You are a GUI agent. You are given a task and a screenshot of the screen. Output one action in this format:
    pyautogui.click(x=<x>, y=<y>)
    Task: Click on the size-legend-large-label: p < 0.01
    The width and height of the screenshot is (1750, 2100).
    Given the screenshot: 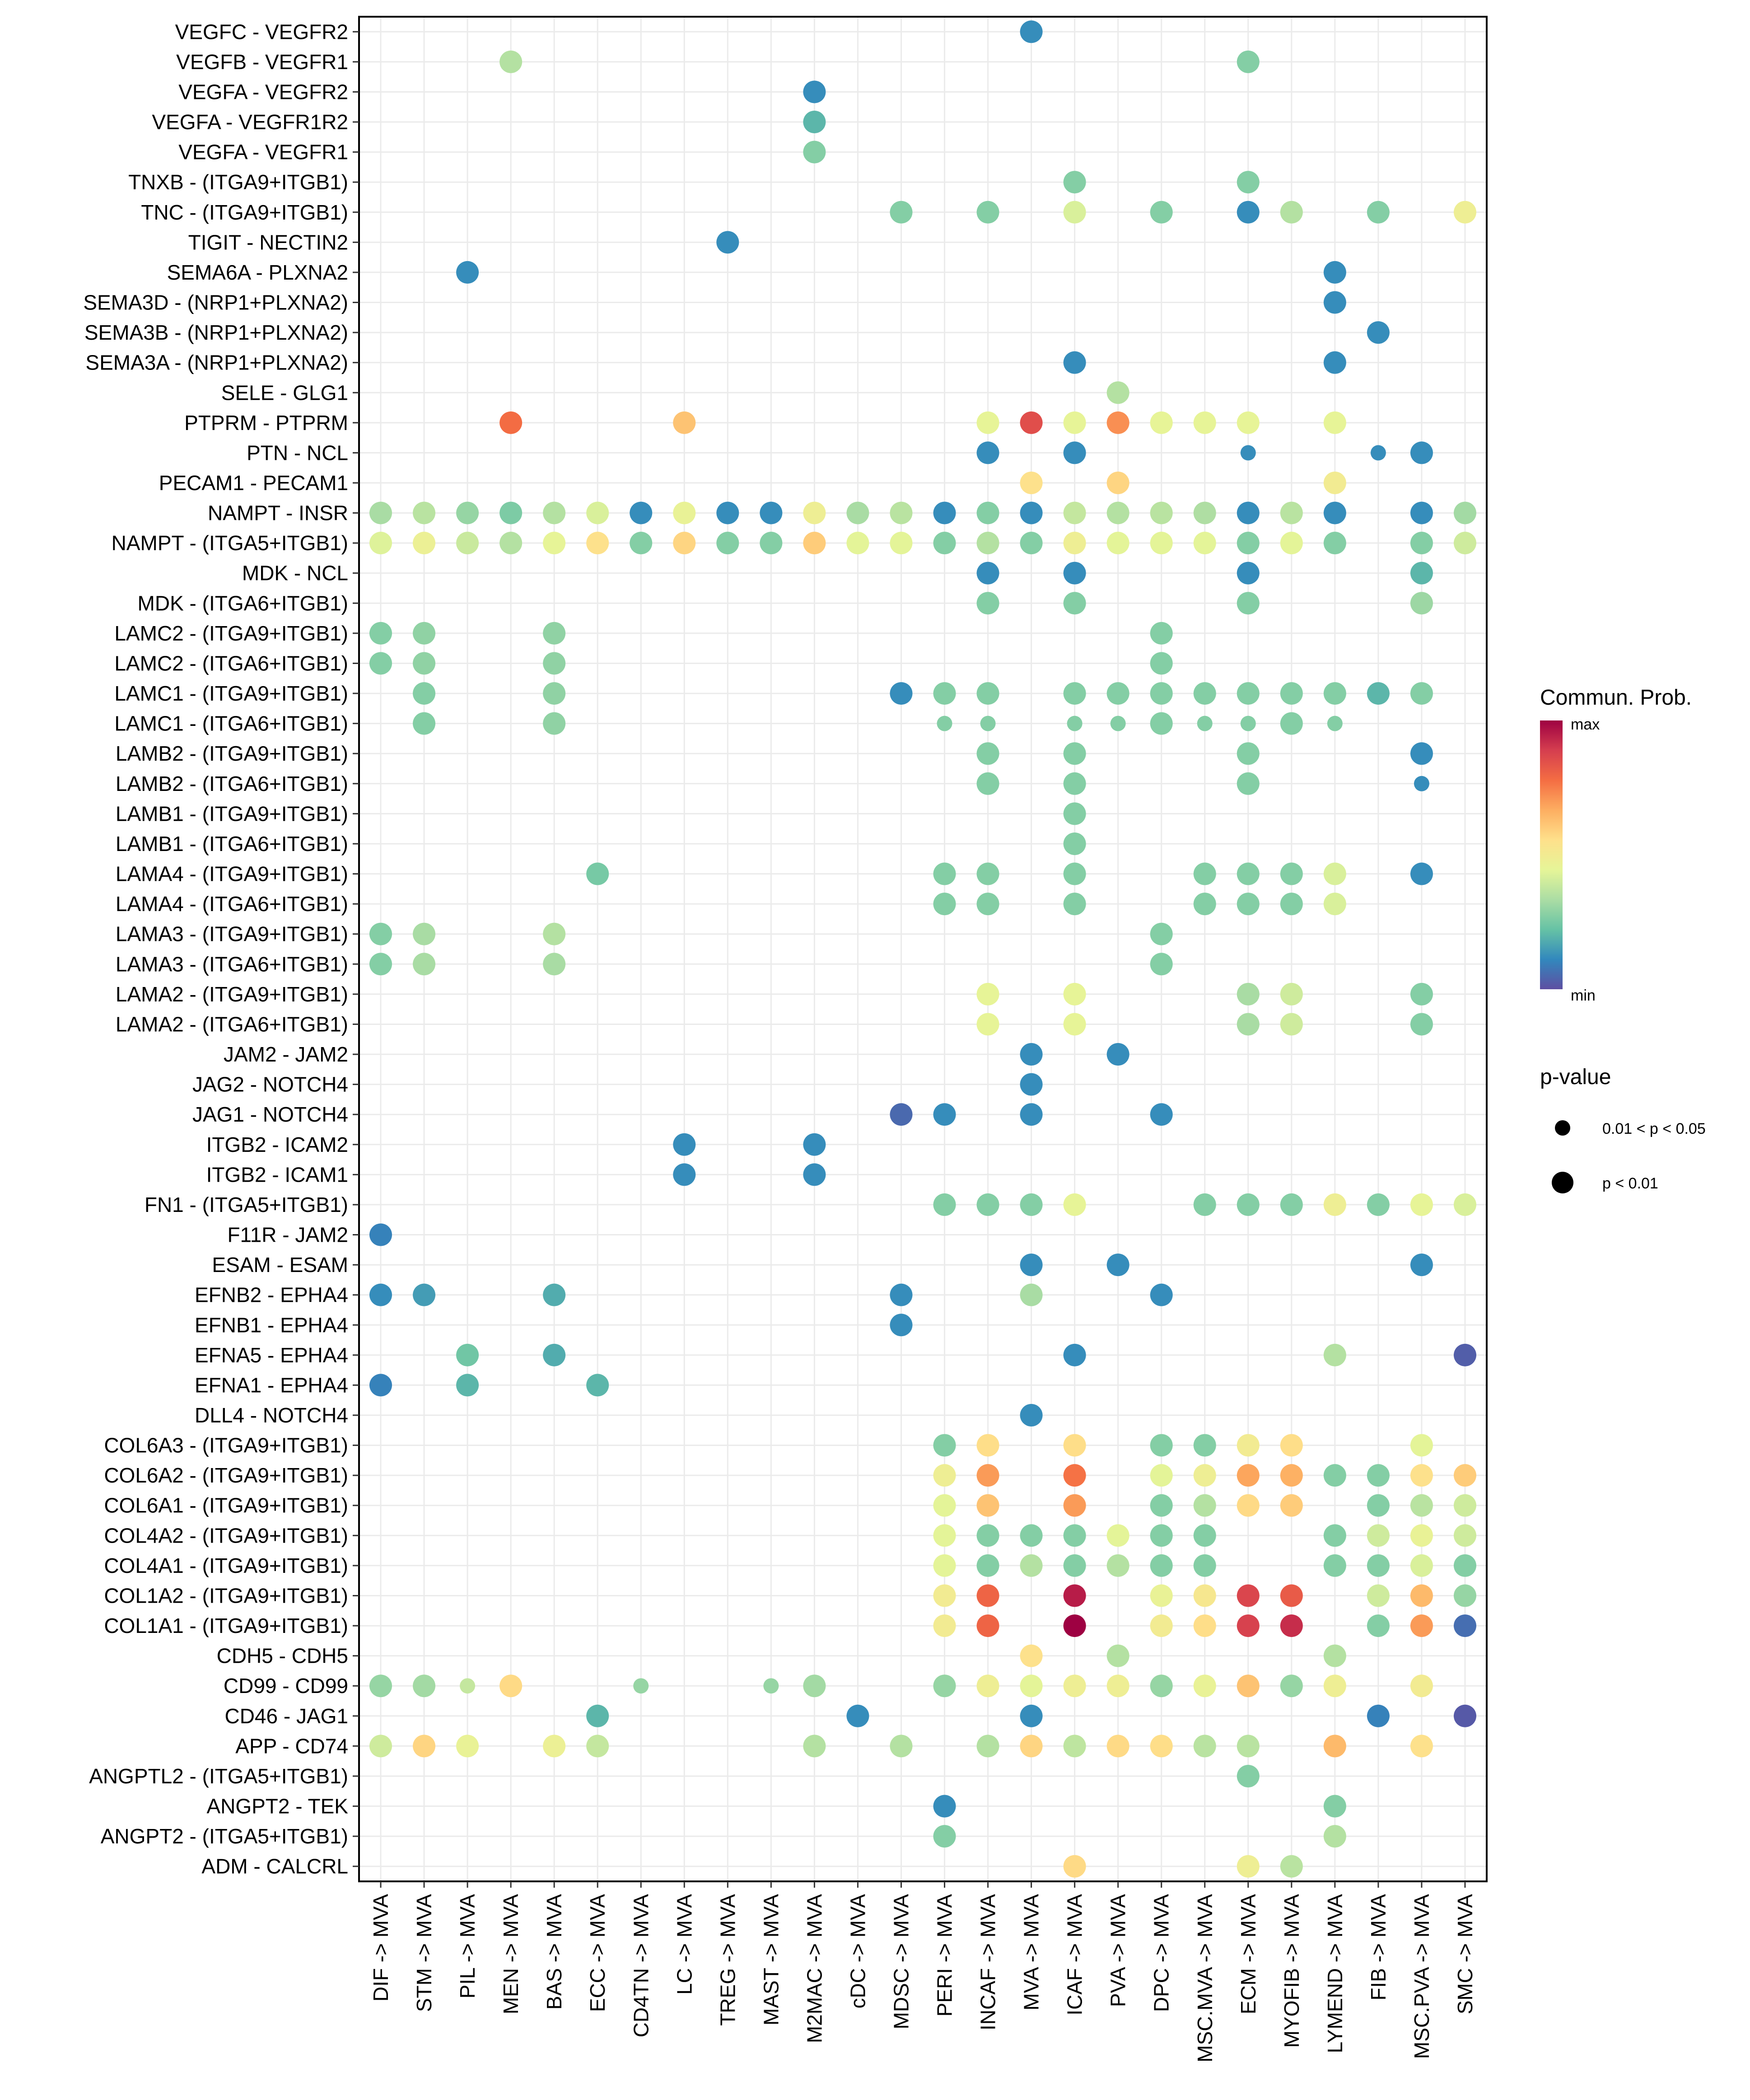 What is the action you would take?
    pyautogui.click(x=1630, y=1183)
    